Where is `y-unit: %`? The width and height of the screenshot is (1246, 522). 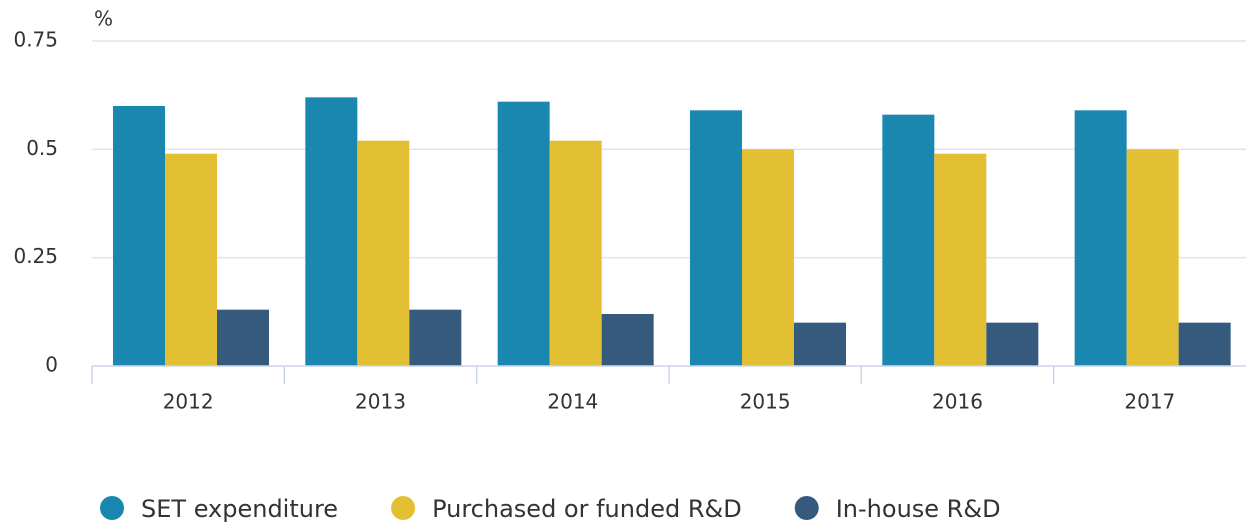
y-unit: % is located at coordinates (103, 19).